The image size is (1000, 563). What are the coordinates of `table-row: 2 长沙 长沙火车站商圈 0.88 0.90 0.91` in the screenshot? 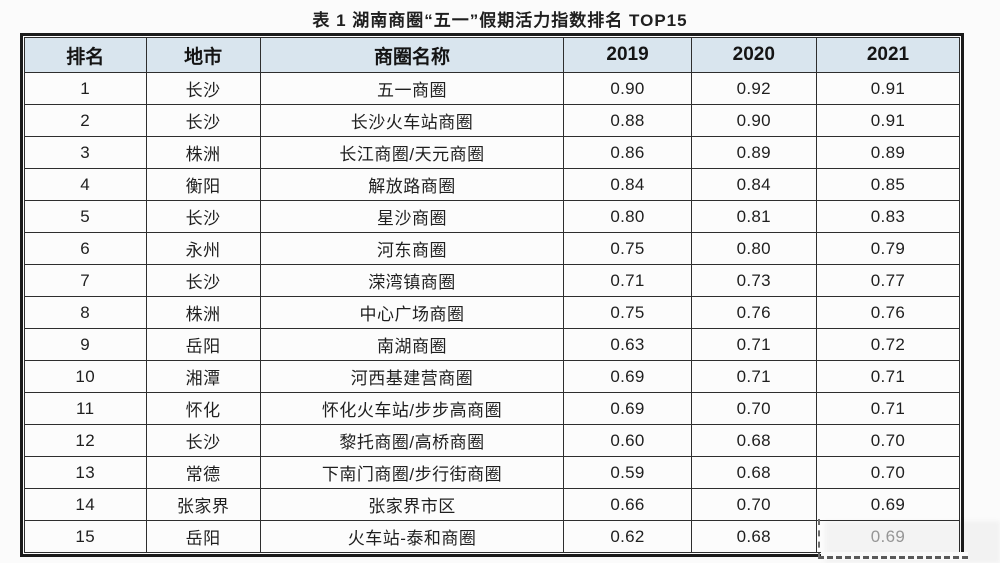 It's located at (492, 120).